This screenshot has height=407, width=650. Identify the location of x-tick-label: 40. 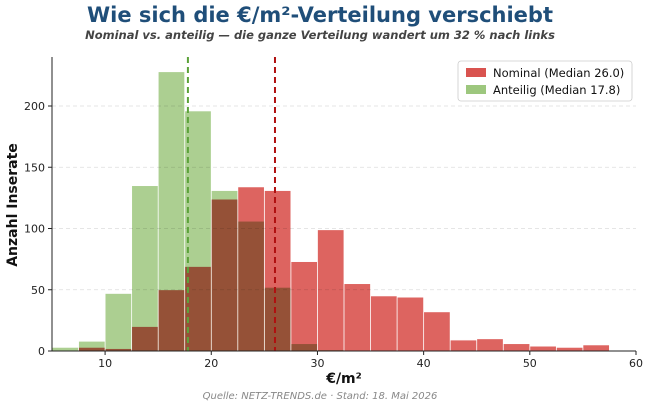
(424, 363).